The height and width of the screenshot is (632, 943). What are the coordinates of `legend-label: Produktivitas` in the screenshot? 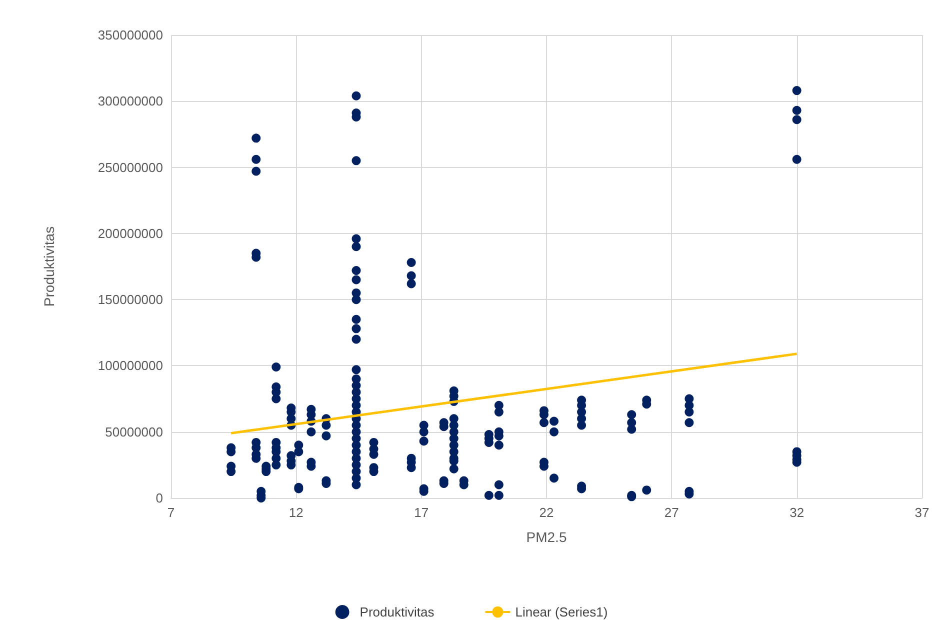 It's located at (397, 612).